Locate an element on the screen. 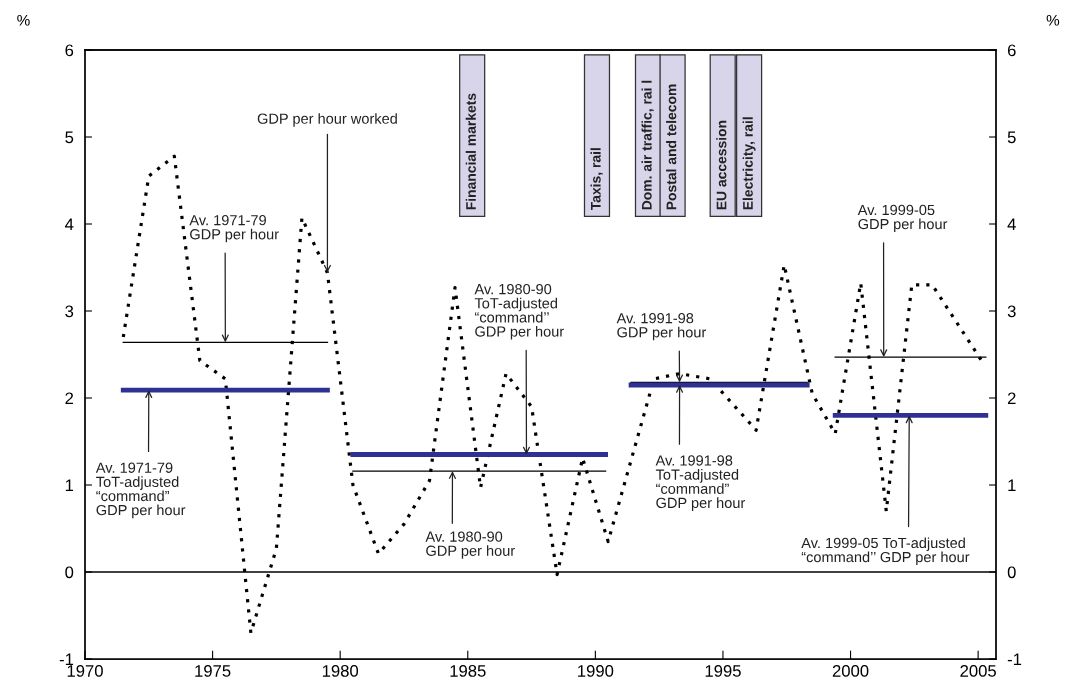 The height and width of the screenshot is (685, 1068). annotation: Av. 1971-79 GDP per hour is located at coordinates (234, 228).